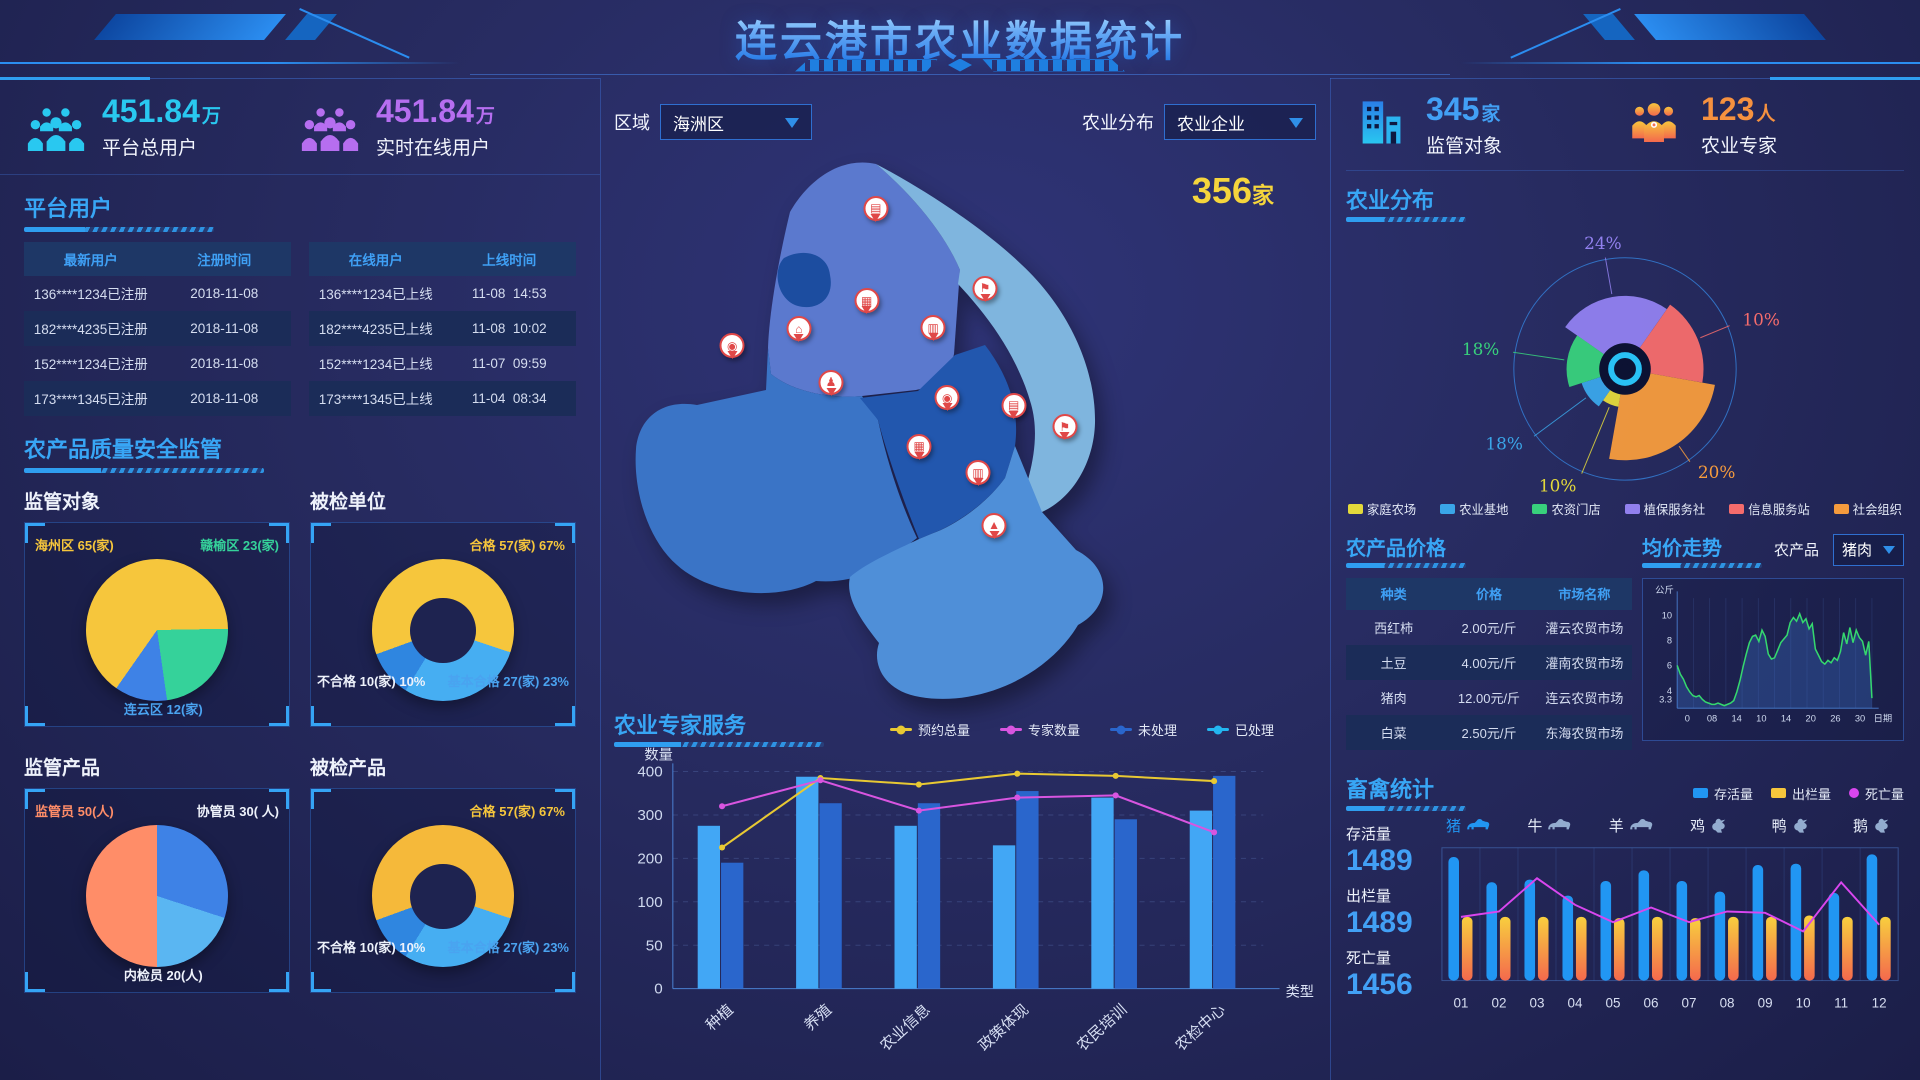 The width and height of the screenshot is (1920, 1080). Describe the element at coordinates (442, 398) in the screenshot. I see `table-row: 173****1345已上线 11-04 08:34` at that location.